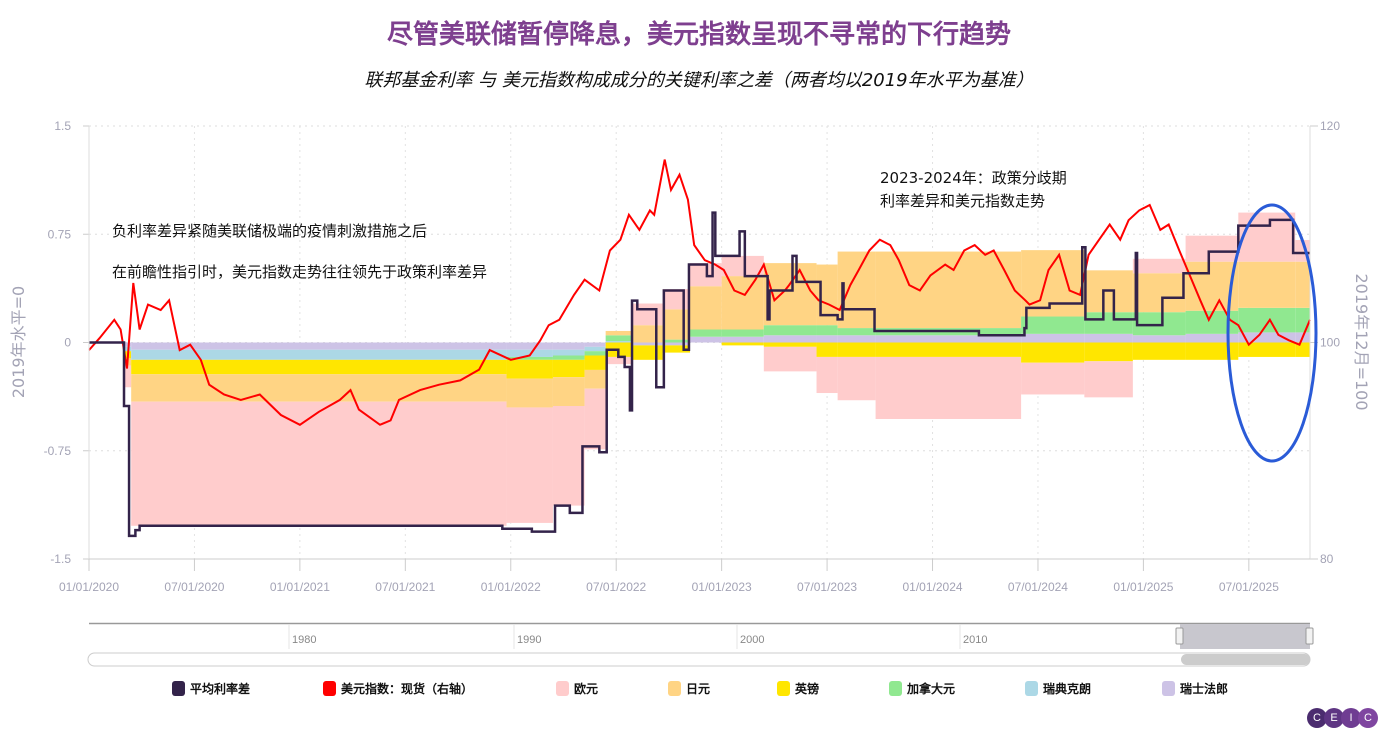 The image size is (1398, 744). I want to click on legend-label: 平均利率差, so click(220, 689).